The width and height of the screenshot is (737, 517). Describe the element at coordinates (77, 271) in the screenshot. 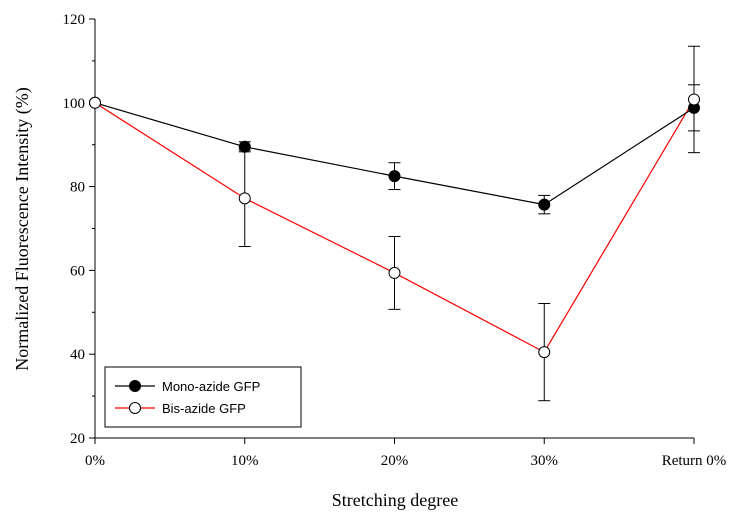

I see `y-tick-label: 60` at that location.